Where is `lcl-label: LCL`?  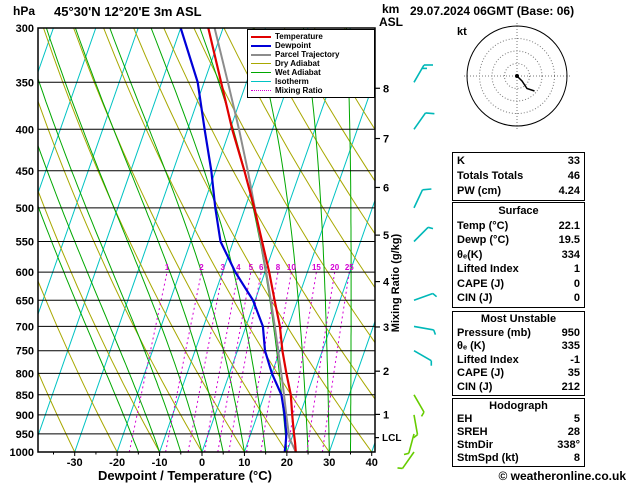 lcl-label: LCL is located at coordinates (391, 438).